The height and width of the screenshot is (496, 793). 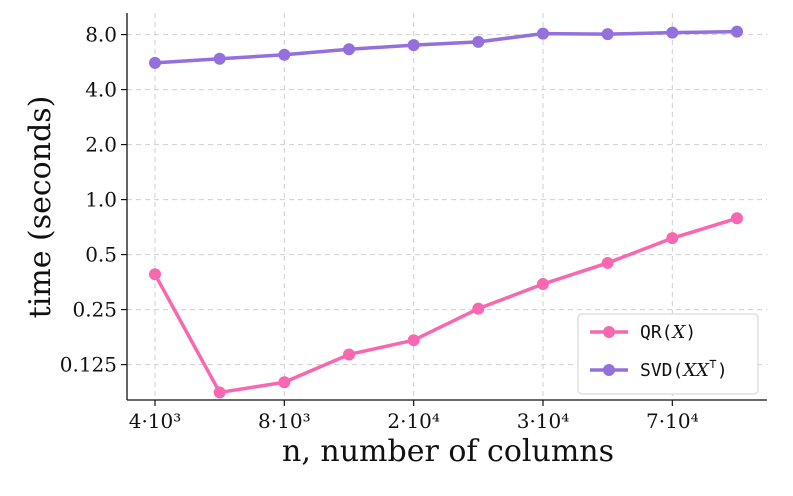 I want to click on x-tick-label: 7·10⁴, so click(x=672, y=421).